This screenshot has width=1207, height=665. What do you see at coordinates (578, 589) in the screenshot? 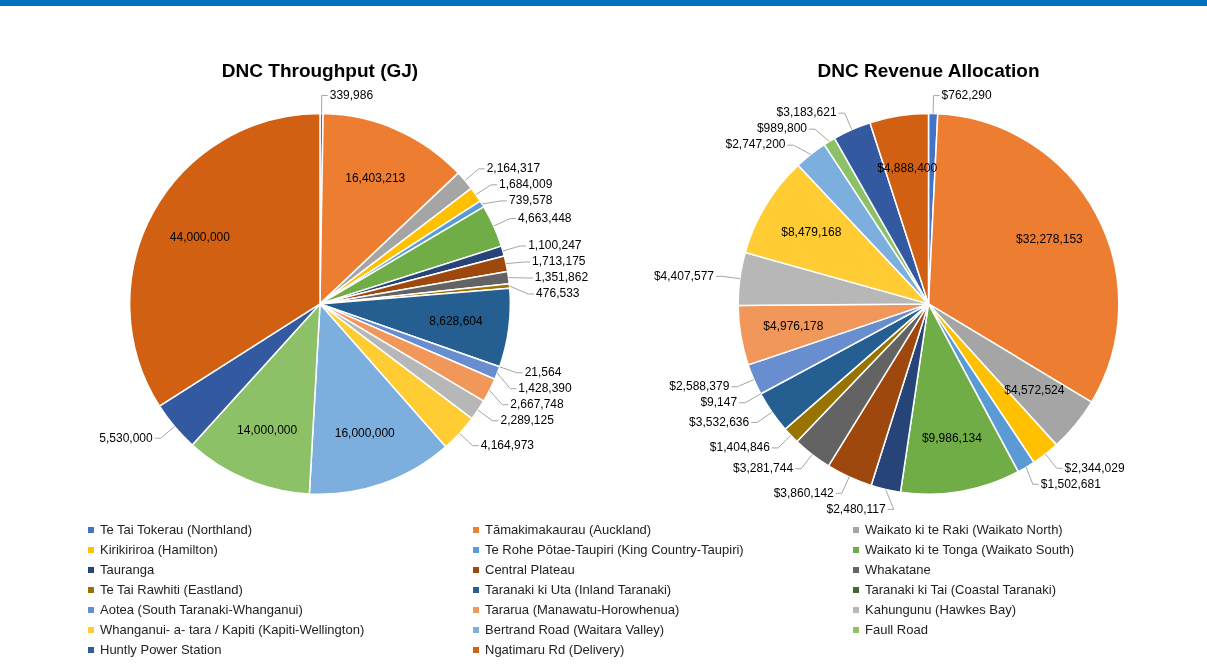
I see `legend-label: Taranaki ki Uta (Inland Taranaki)` at bounding box center [578, 589].